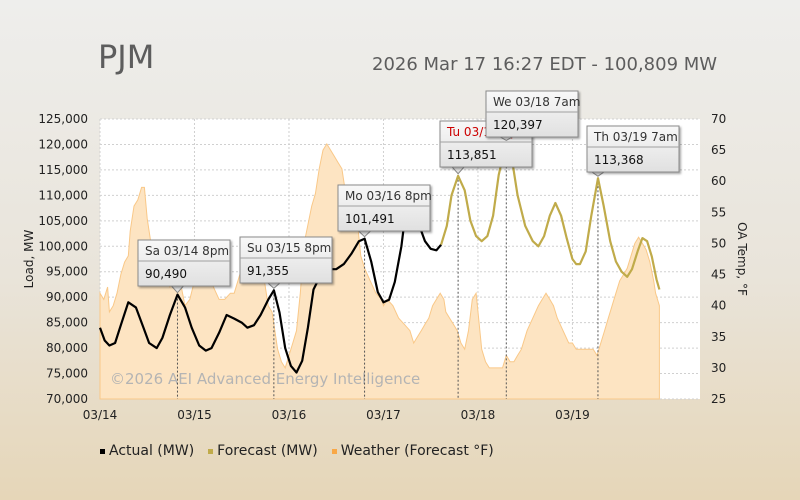  Describe the element at coordinates (67, 323) in the screenshot. I see `y-tick-label: 85,000` at that location.